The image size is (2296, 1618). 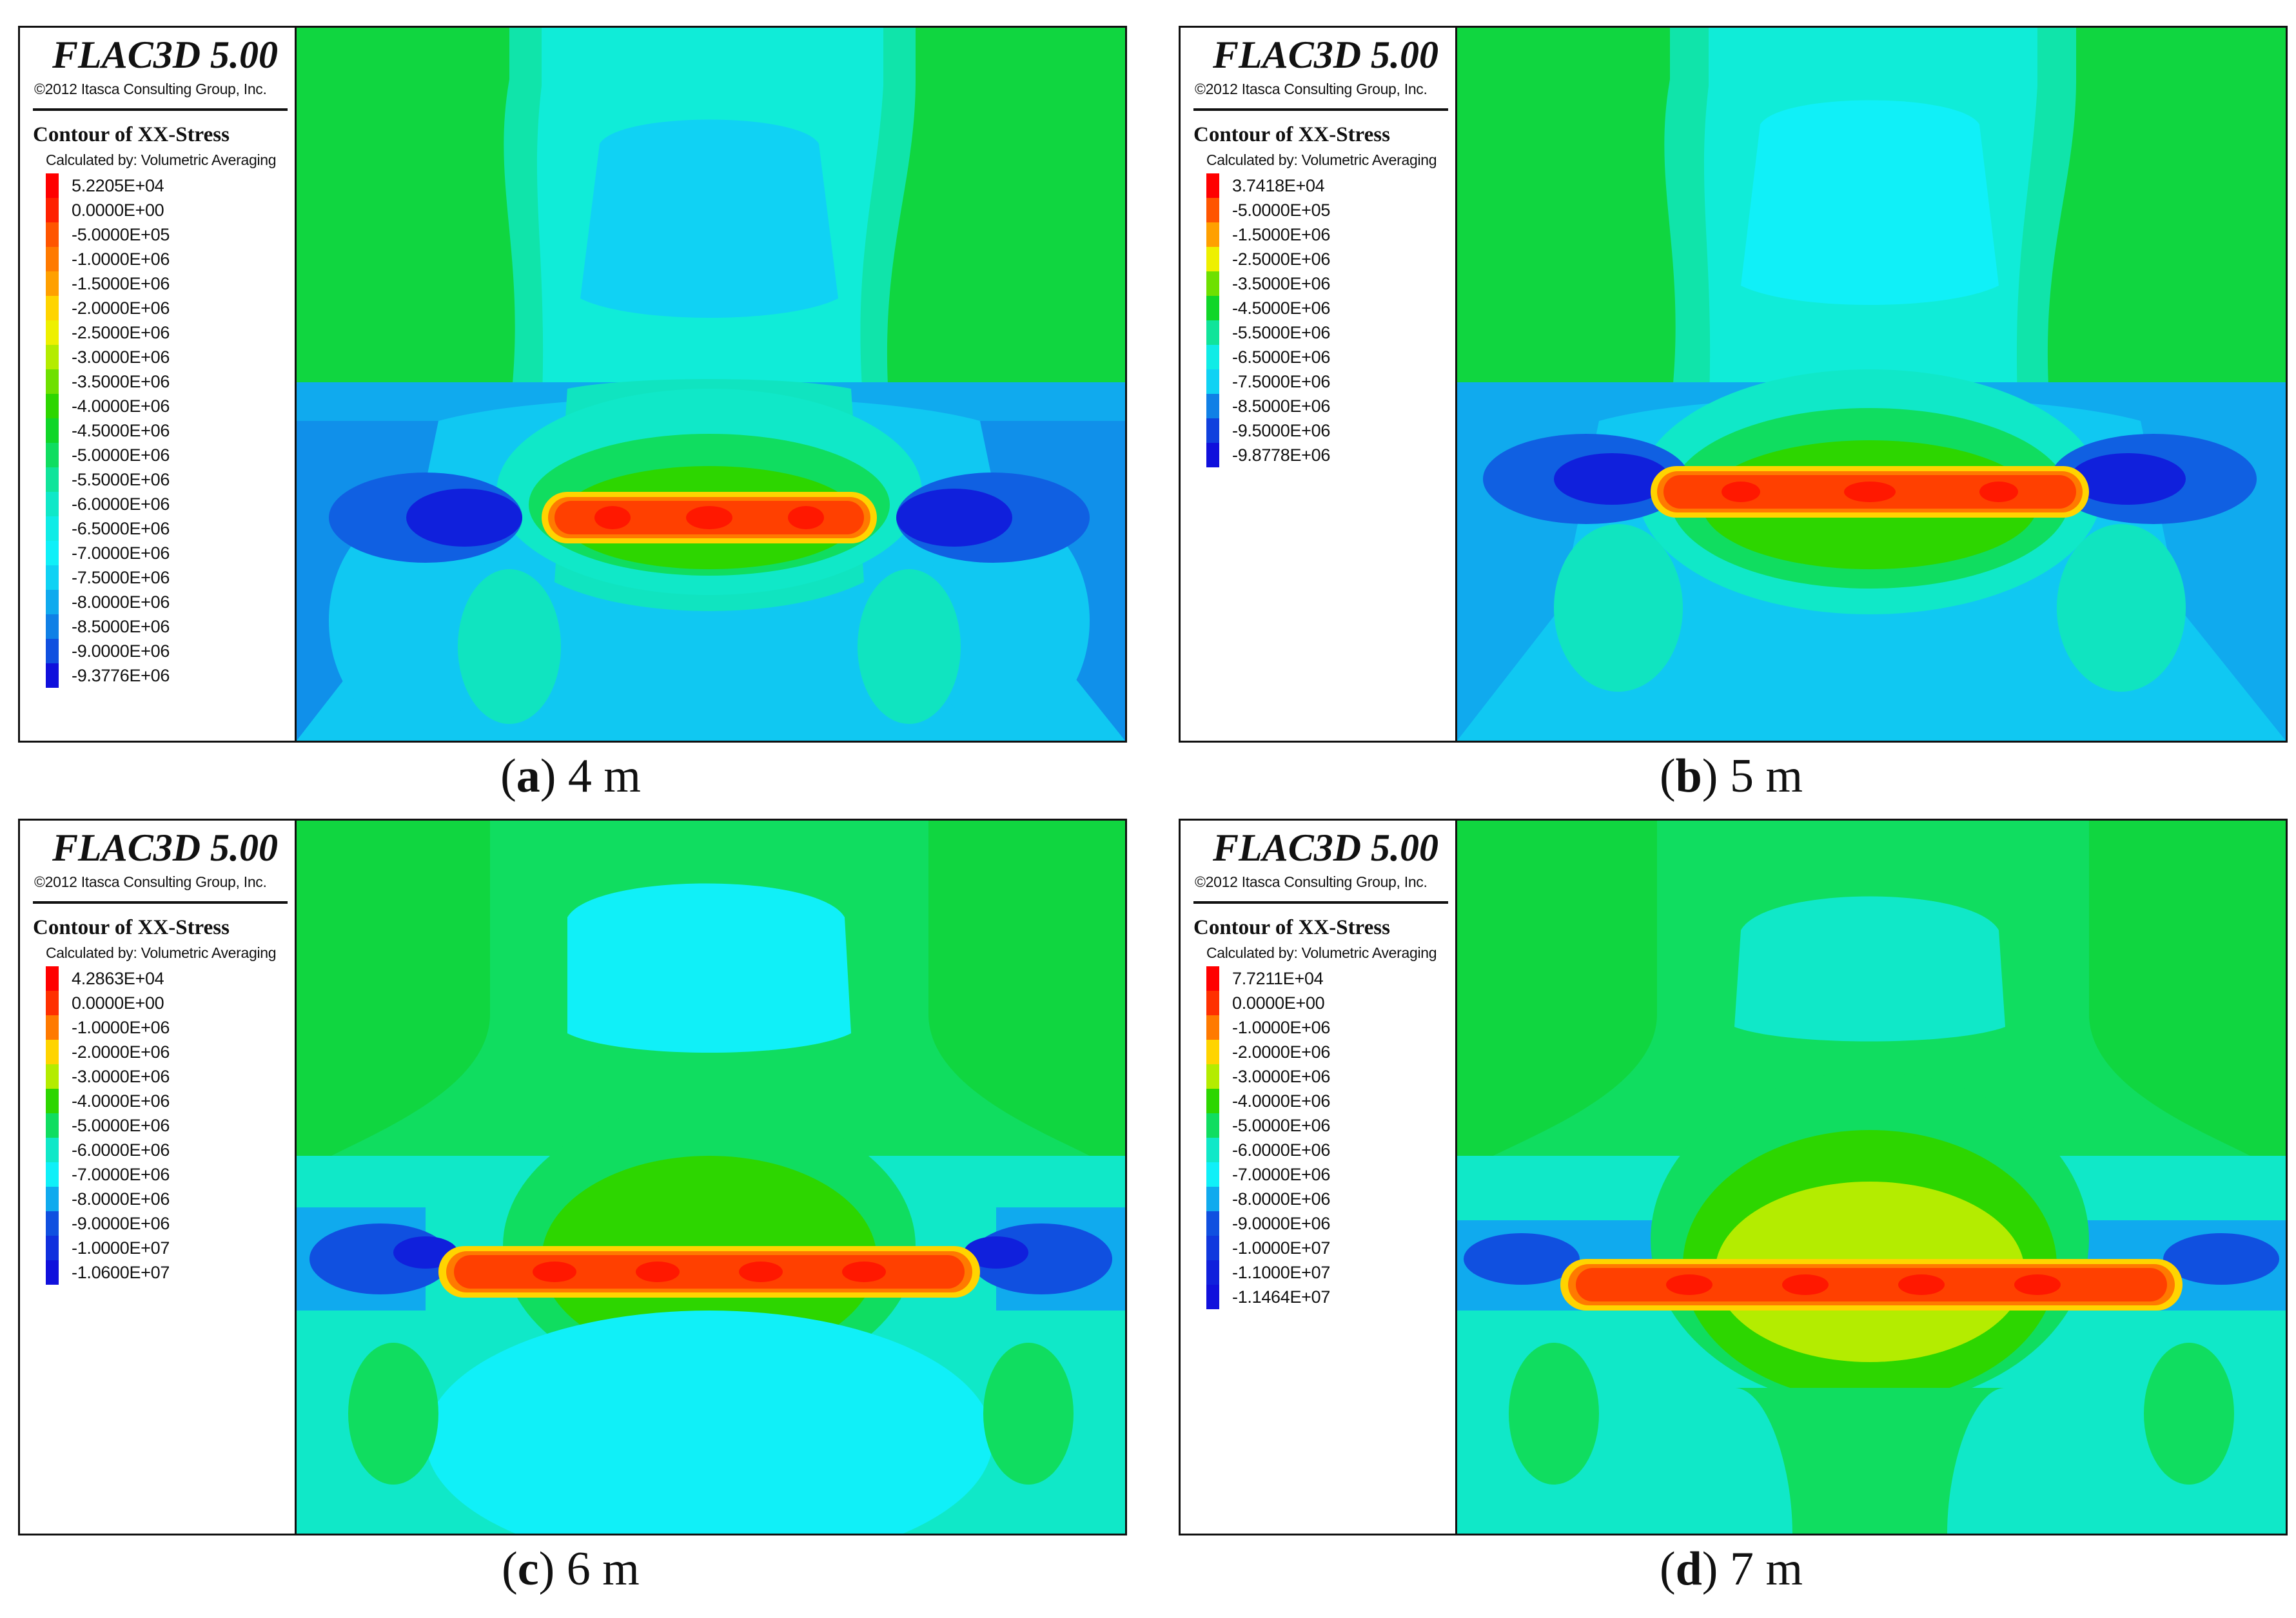 I want to click on panel-letter: d, so click(x=1688, y=1569).